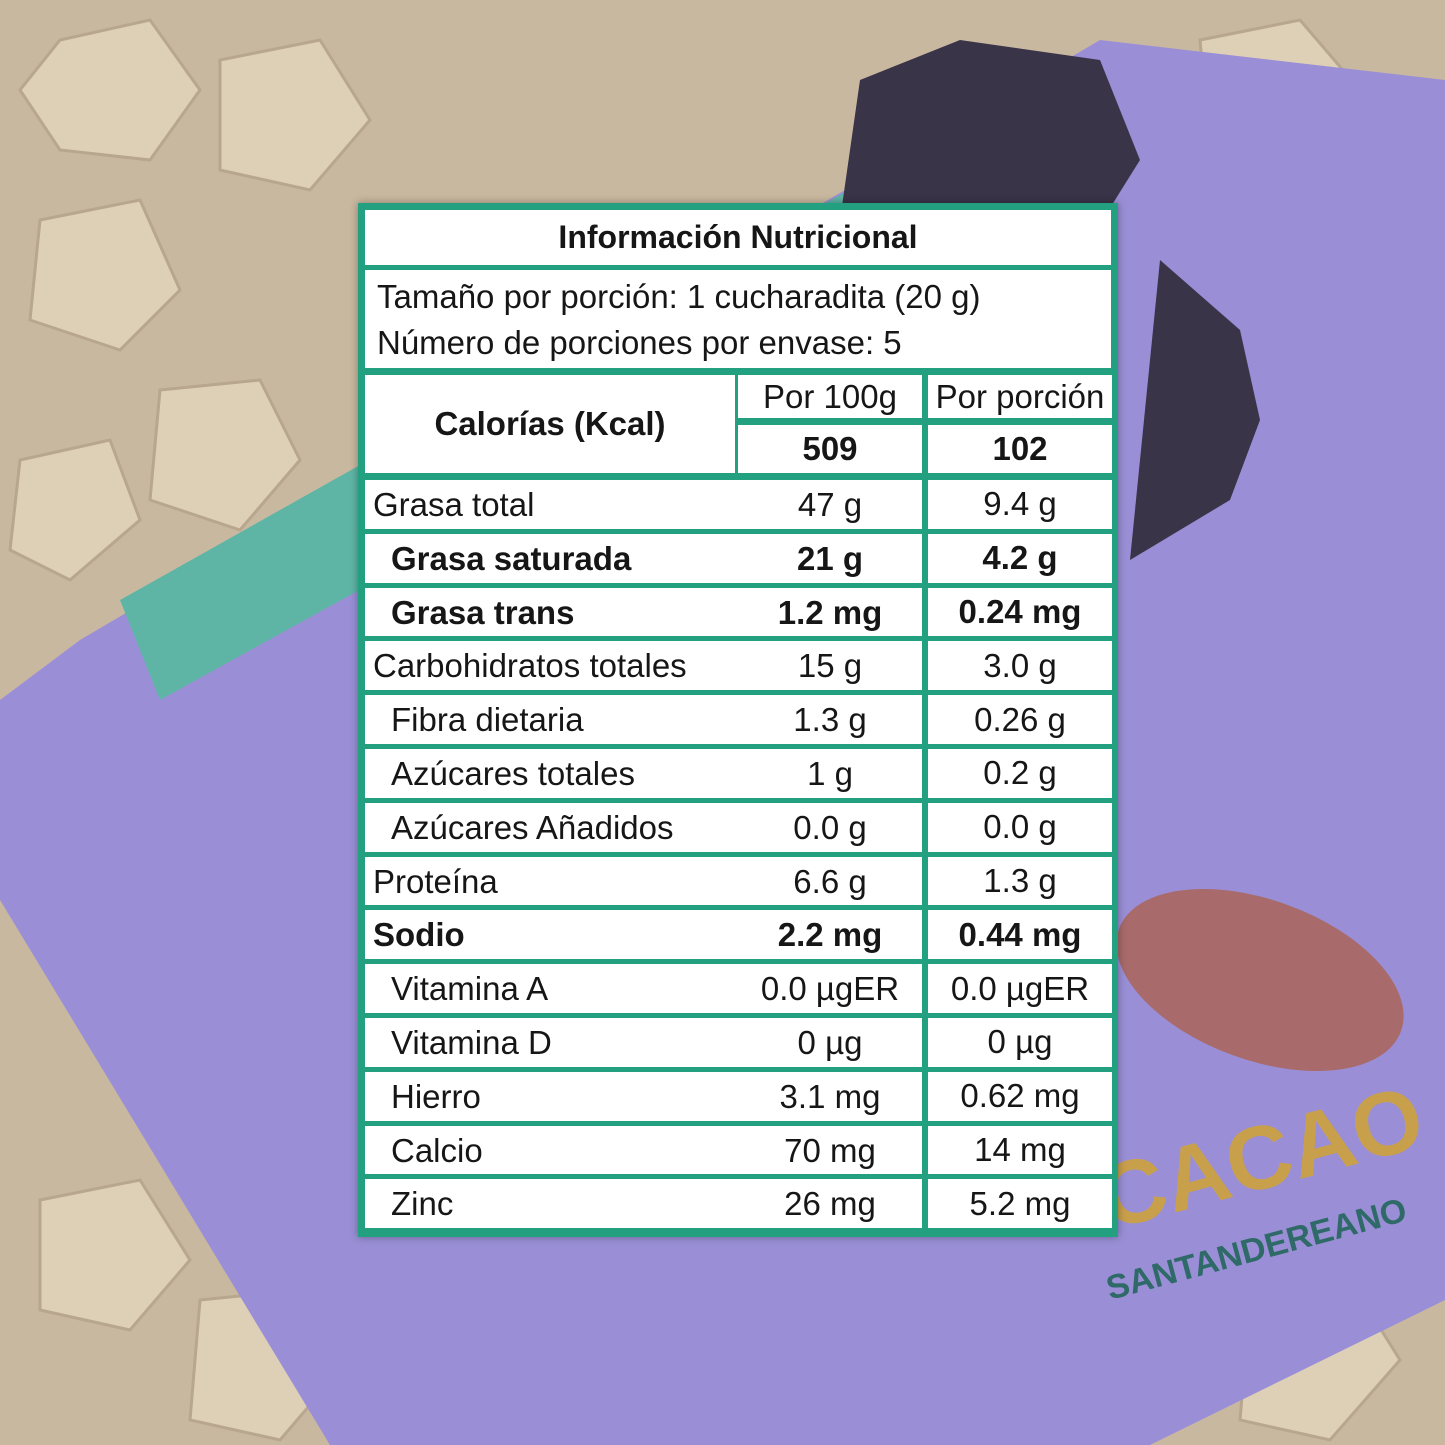 The height and width of the screenshot is (1445, 1445). Describe the element at coordinates (830, 720) in the screenshot. I see `value-per-100g: 1.3 g` at that location.